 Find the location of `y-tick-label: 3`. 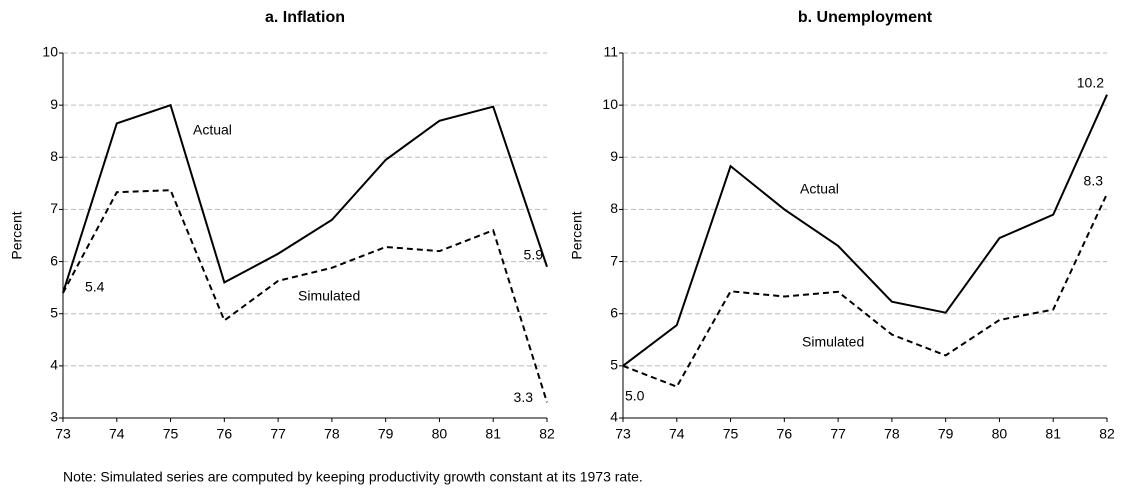

y-tick-label: 3 is located at coordinates (54, 417).